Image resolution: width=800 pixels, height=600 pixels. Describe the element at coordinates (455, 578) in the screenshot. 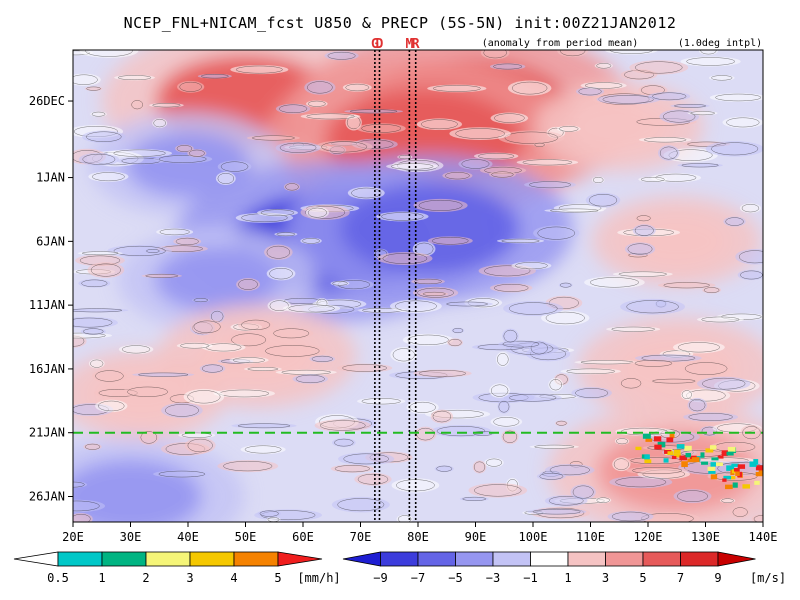

I see `wind-colorbar-label: −5` at that location.